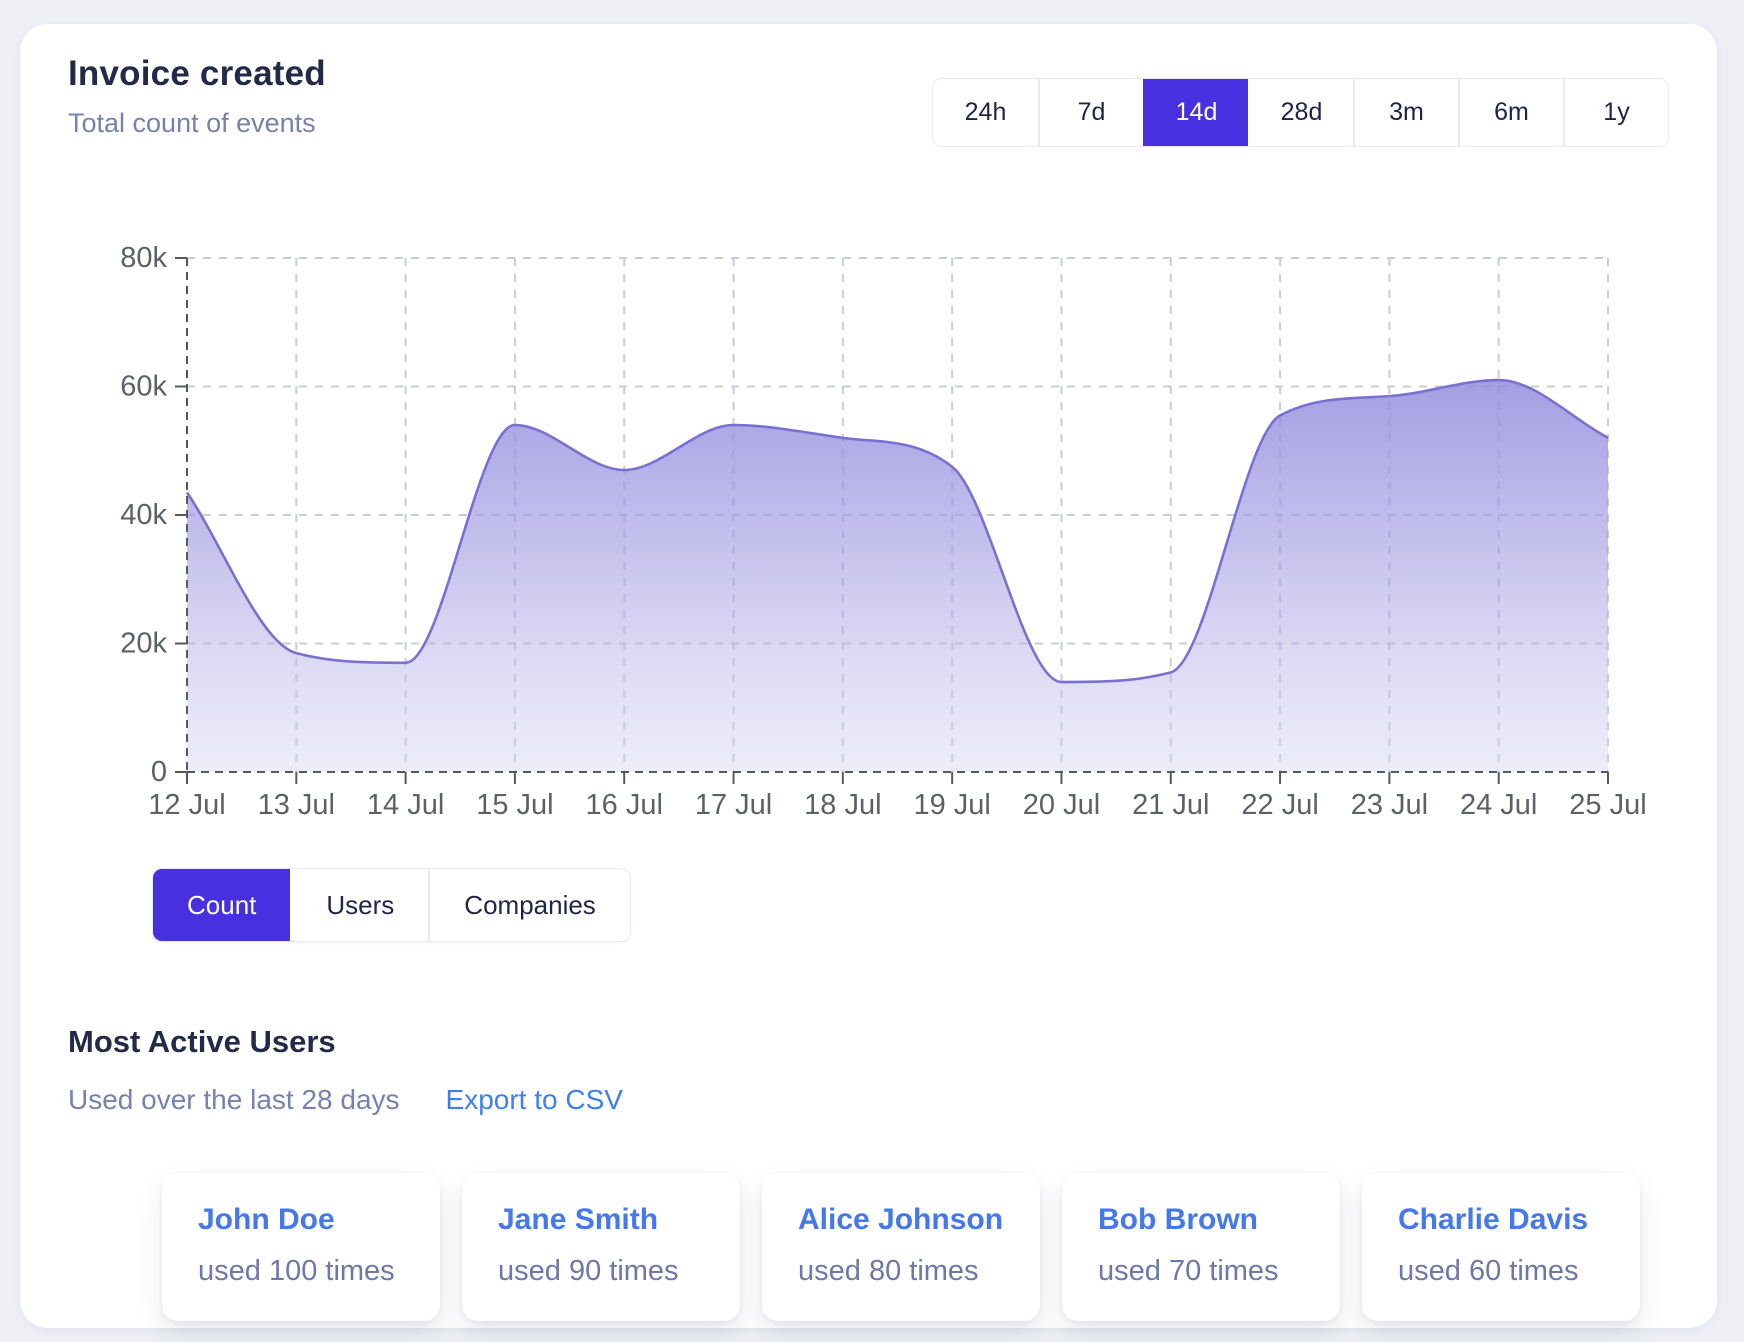 The image size is (1744, 1342). What do you see at coordinates (296, 1271) in the screenshot?
I see `user-usage-count: used 100 times` at bounding box center [296, 1271].